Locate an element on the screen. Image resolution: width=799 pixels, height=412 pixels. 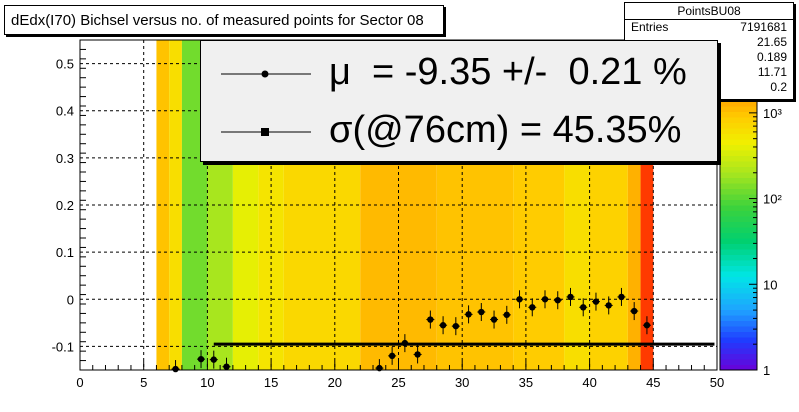
legend-label: μ = -9.35 +/- 0.21 % is located at coordinates (508, 72).